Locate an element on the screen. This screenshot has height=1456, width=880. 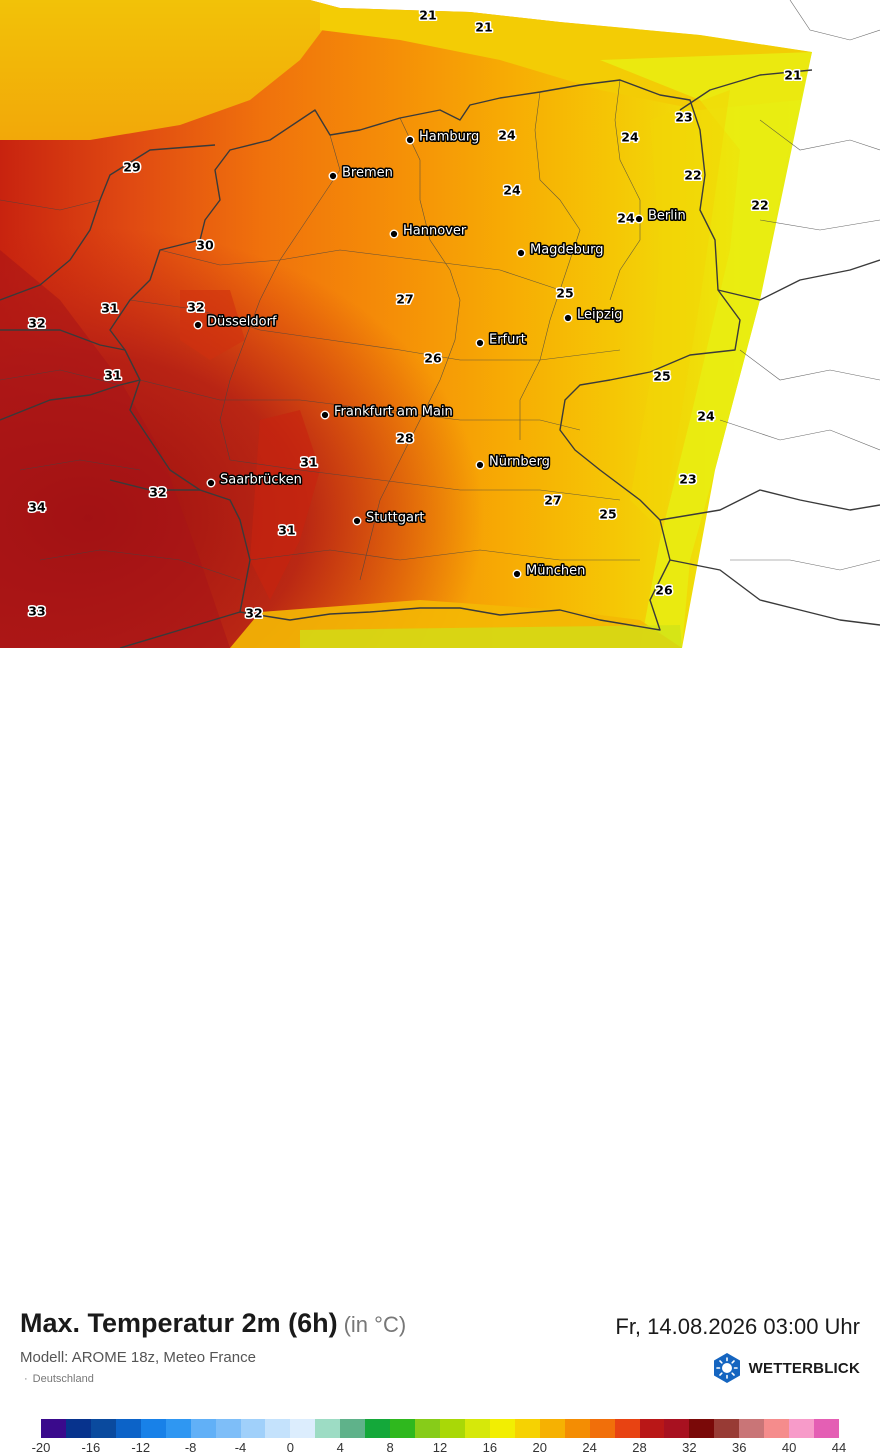
city-label: München is located at coordinates (555, 571).